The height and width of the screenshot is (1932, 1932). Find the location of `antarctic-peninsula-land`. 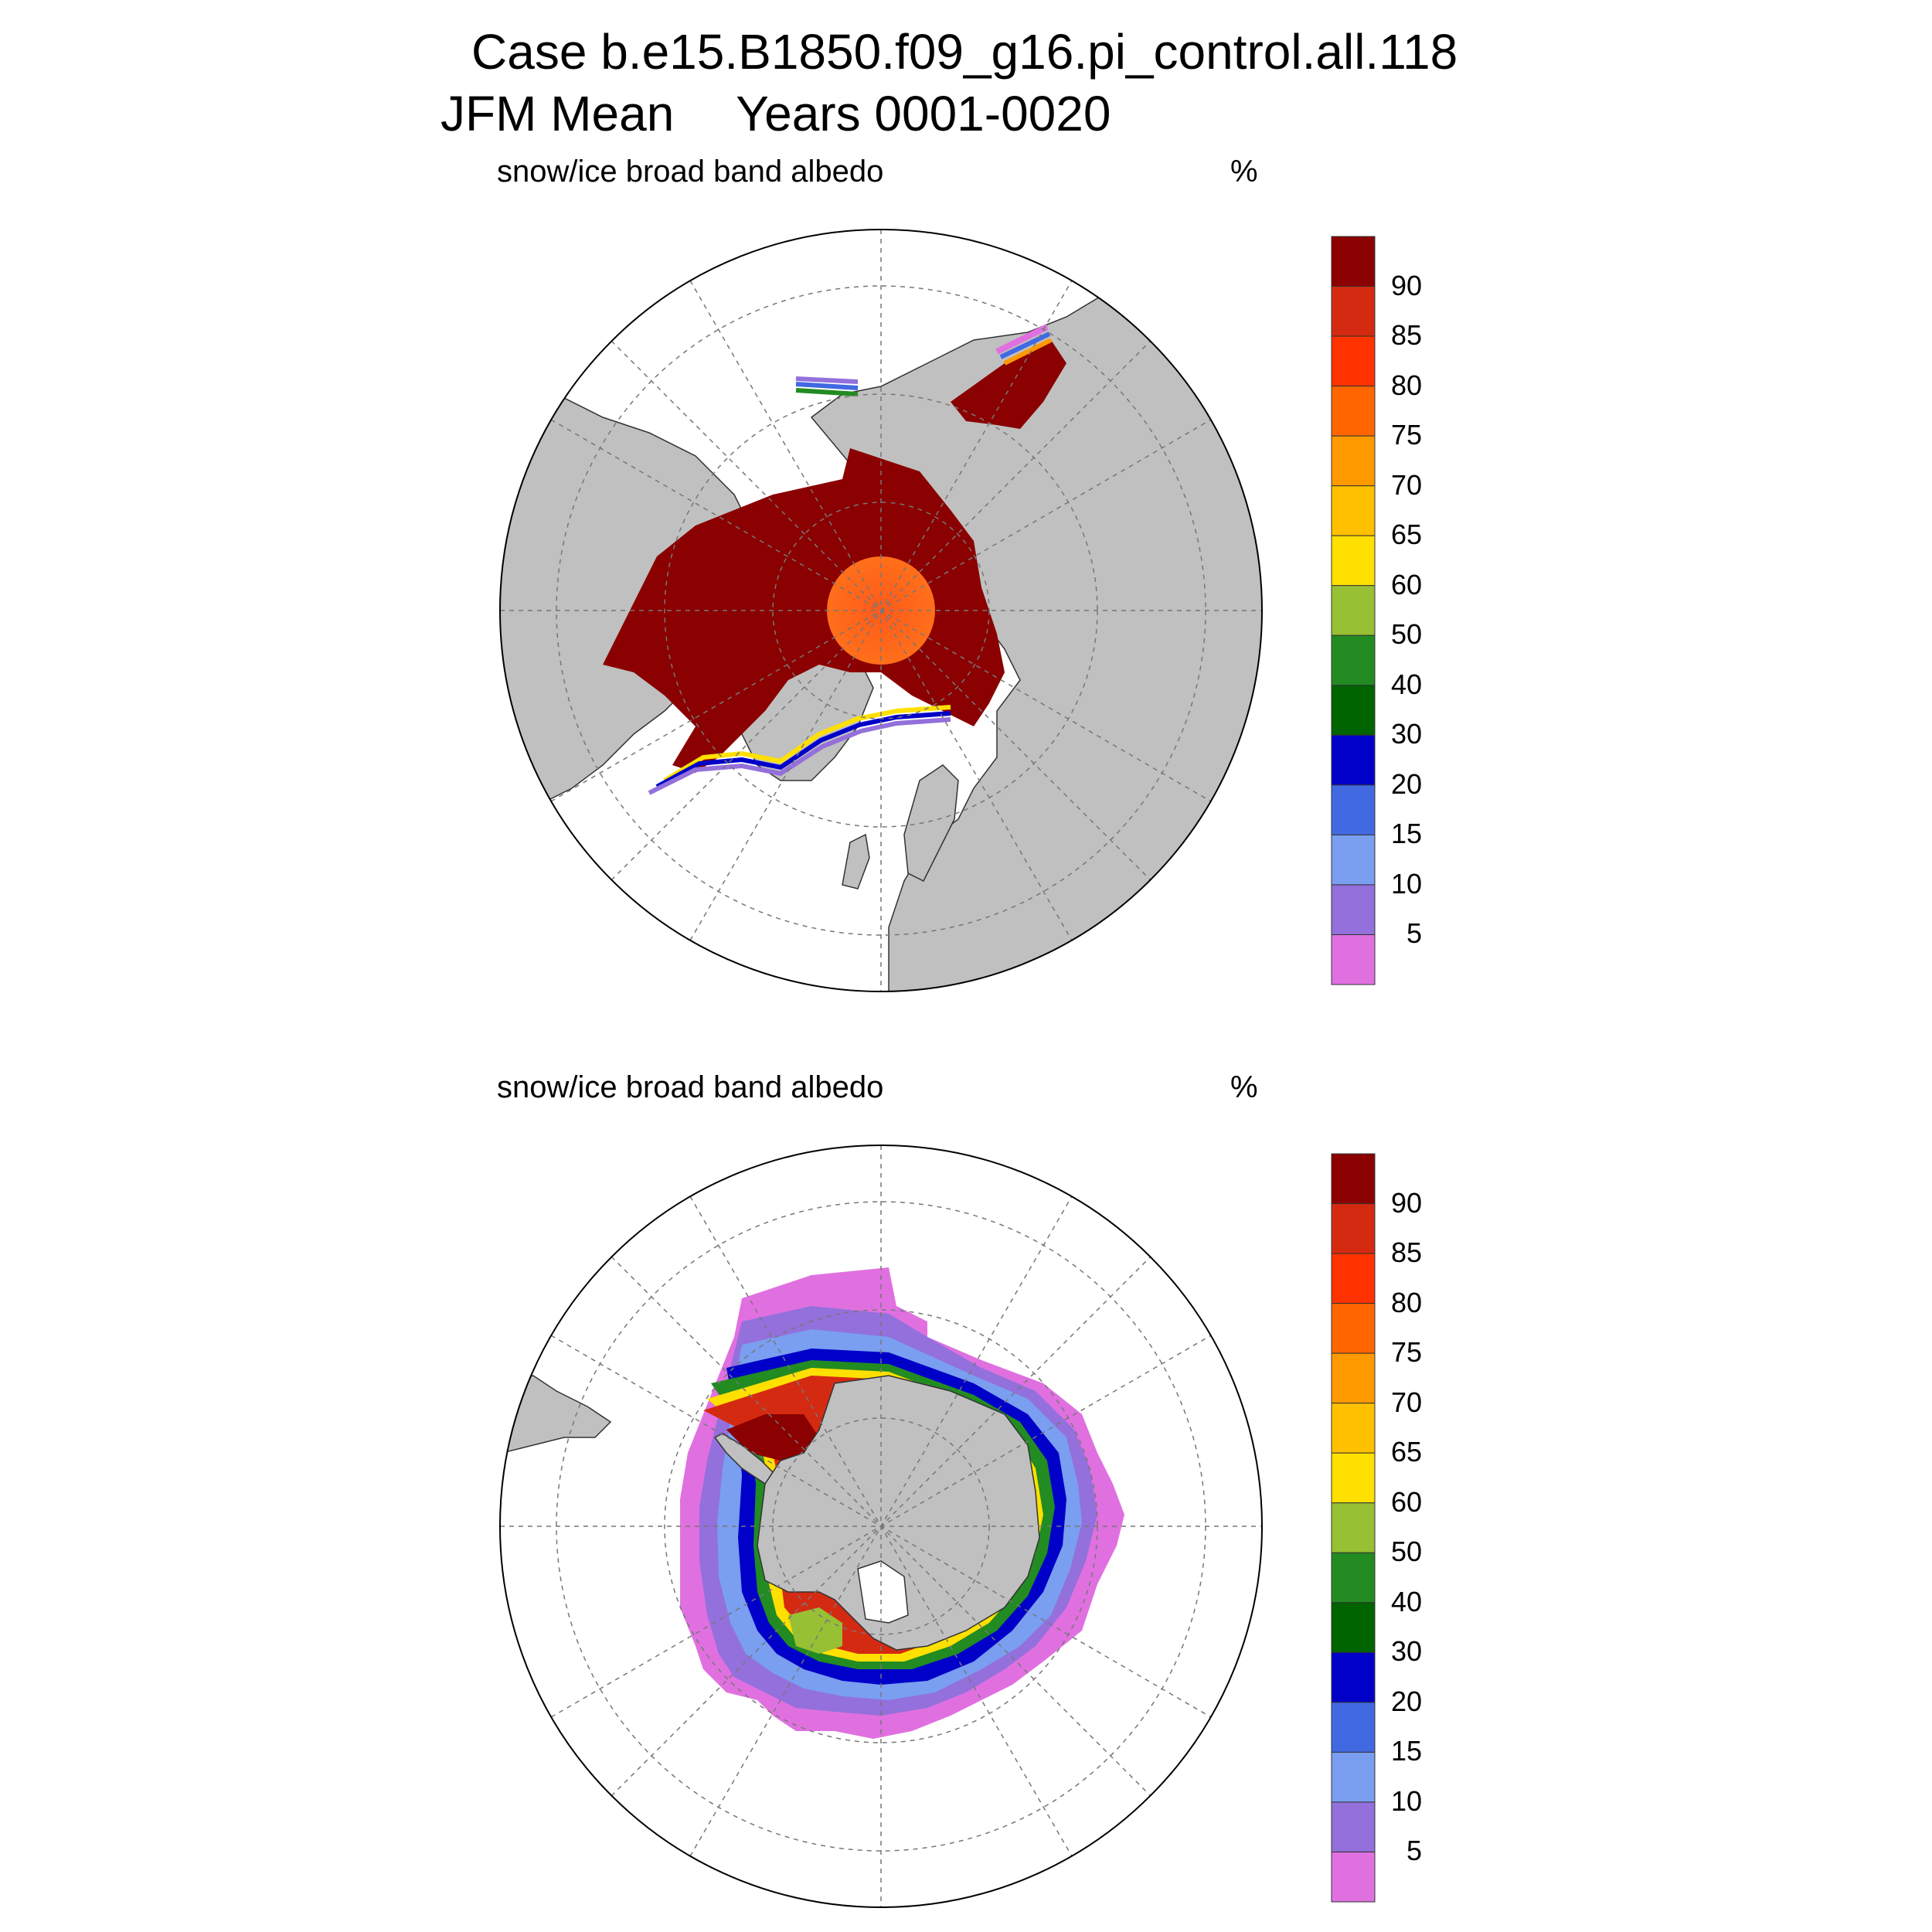

antarctic-peninsula-land is located at coordinates (744, 1459).